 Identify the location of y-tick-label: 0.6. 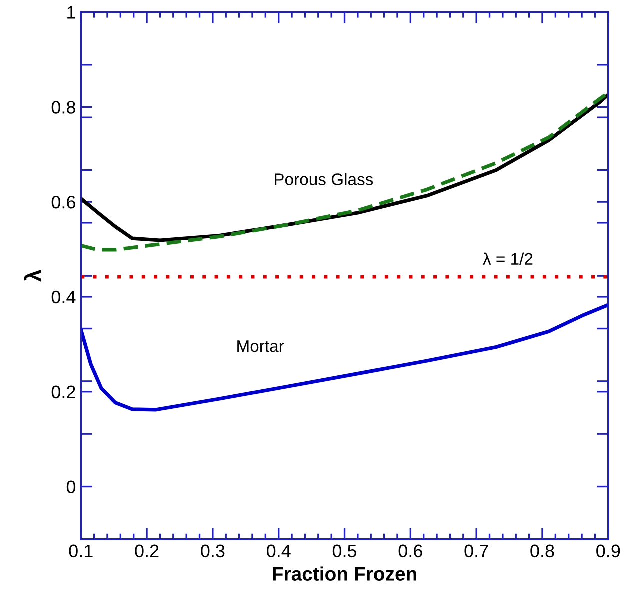
(64, 202).